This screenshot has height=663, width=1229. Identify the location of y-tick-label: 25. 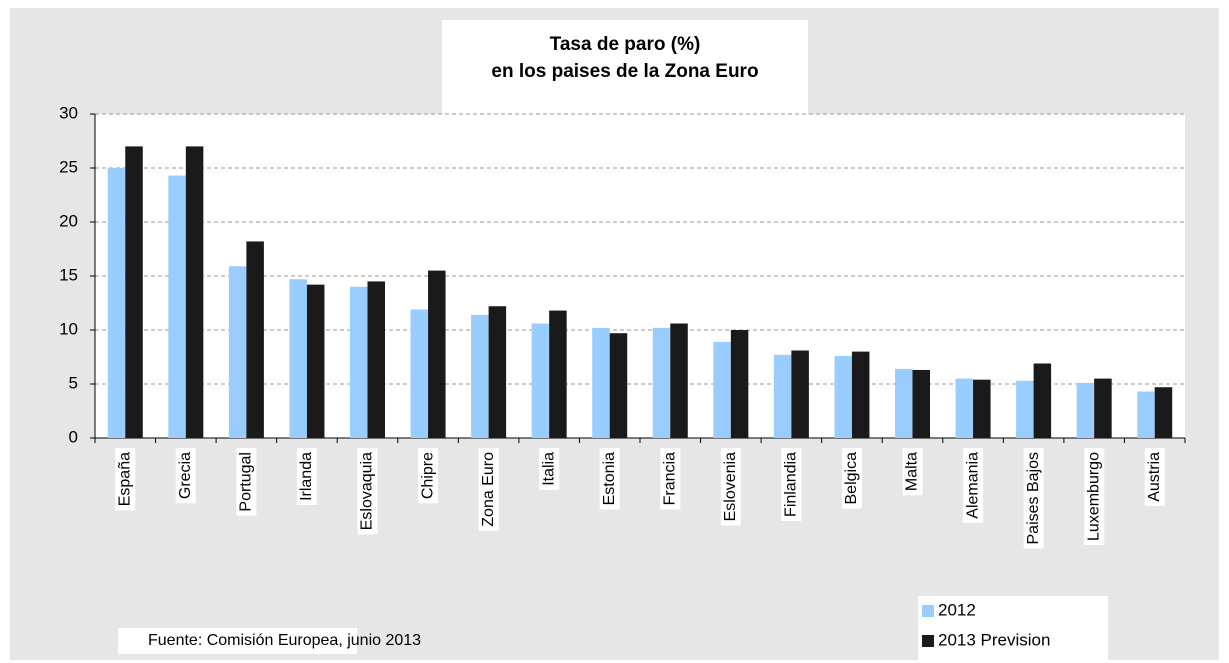
(68, 166).